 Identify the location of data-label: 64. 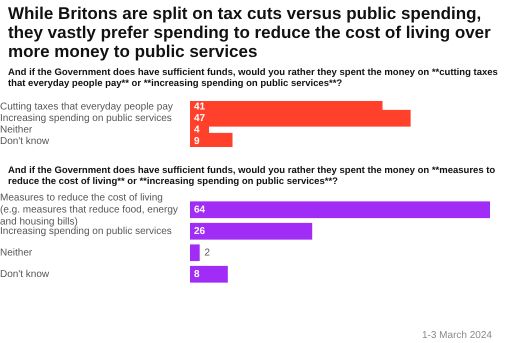
(200, 210).